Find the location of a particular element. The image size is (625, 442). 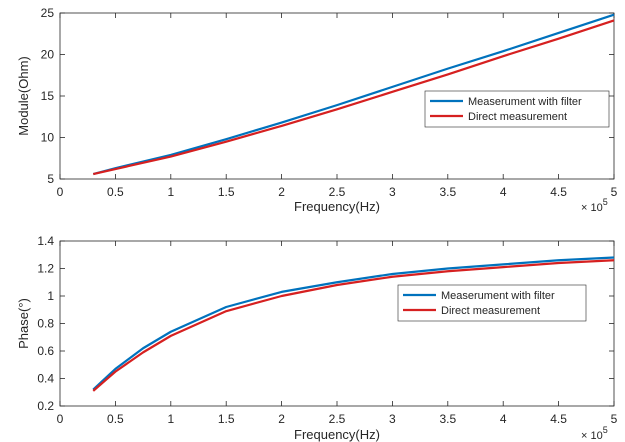

y-tick-label: 25 is located at coordinates (48, 13).